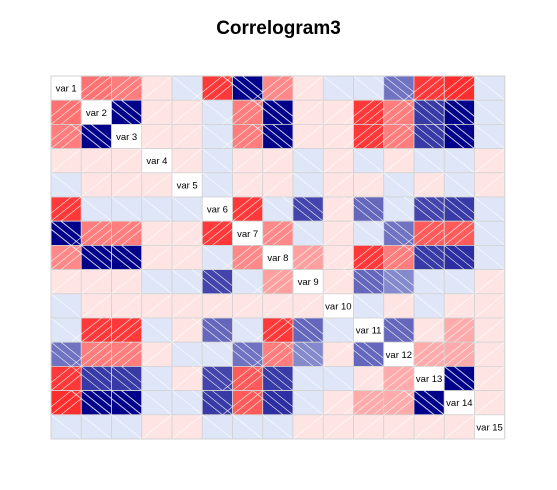 The height and width of the screenshot is (490, 557). Describe the element at coordinates (429, 379) in the screenshot. I see `variable-label: var 13` at that location.